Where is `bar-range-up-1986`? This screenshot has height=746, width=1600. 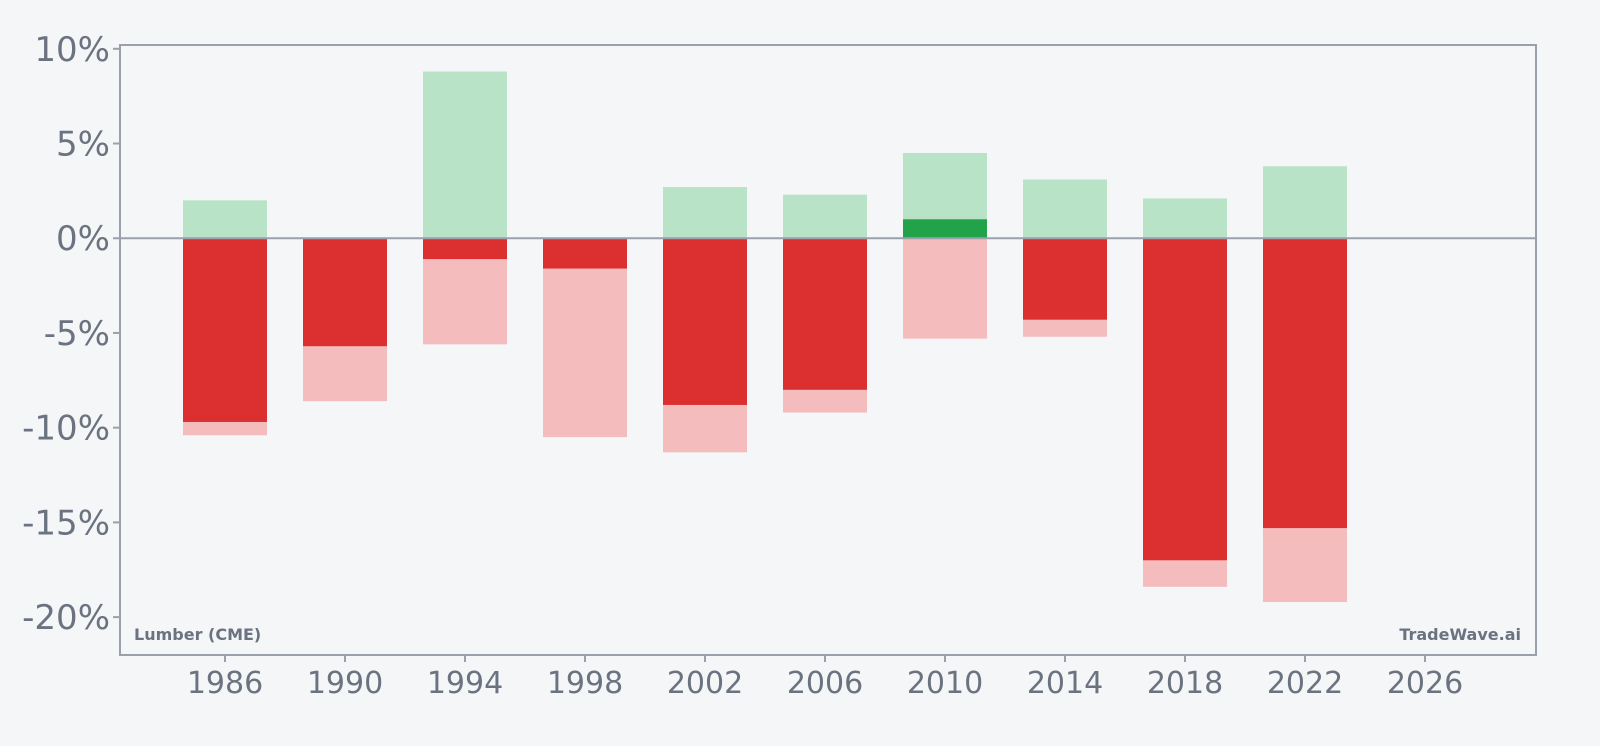
bar-range-up-1986 is located at coordinates (225, 219).